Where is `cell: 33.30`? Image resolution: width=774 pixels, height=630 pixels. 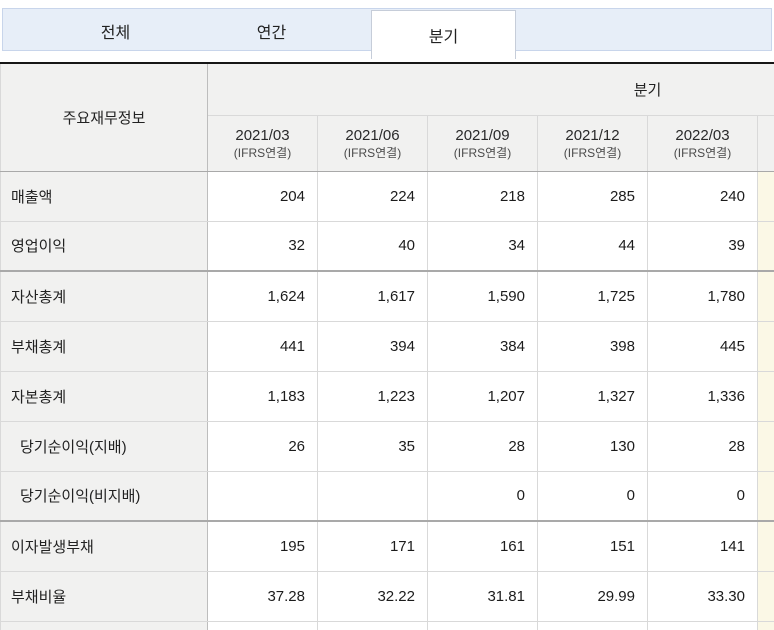 cell: 33.30 is located at coordinates (702, 596).